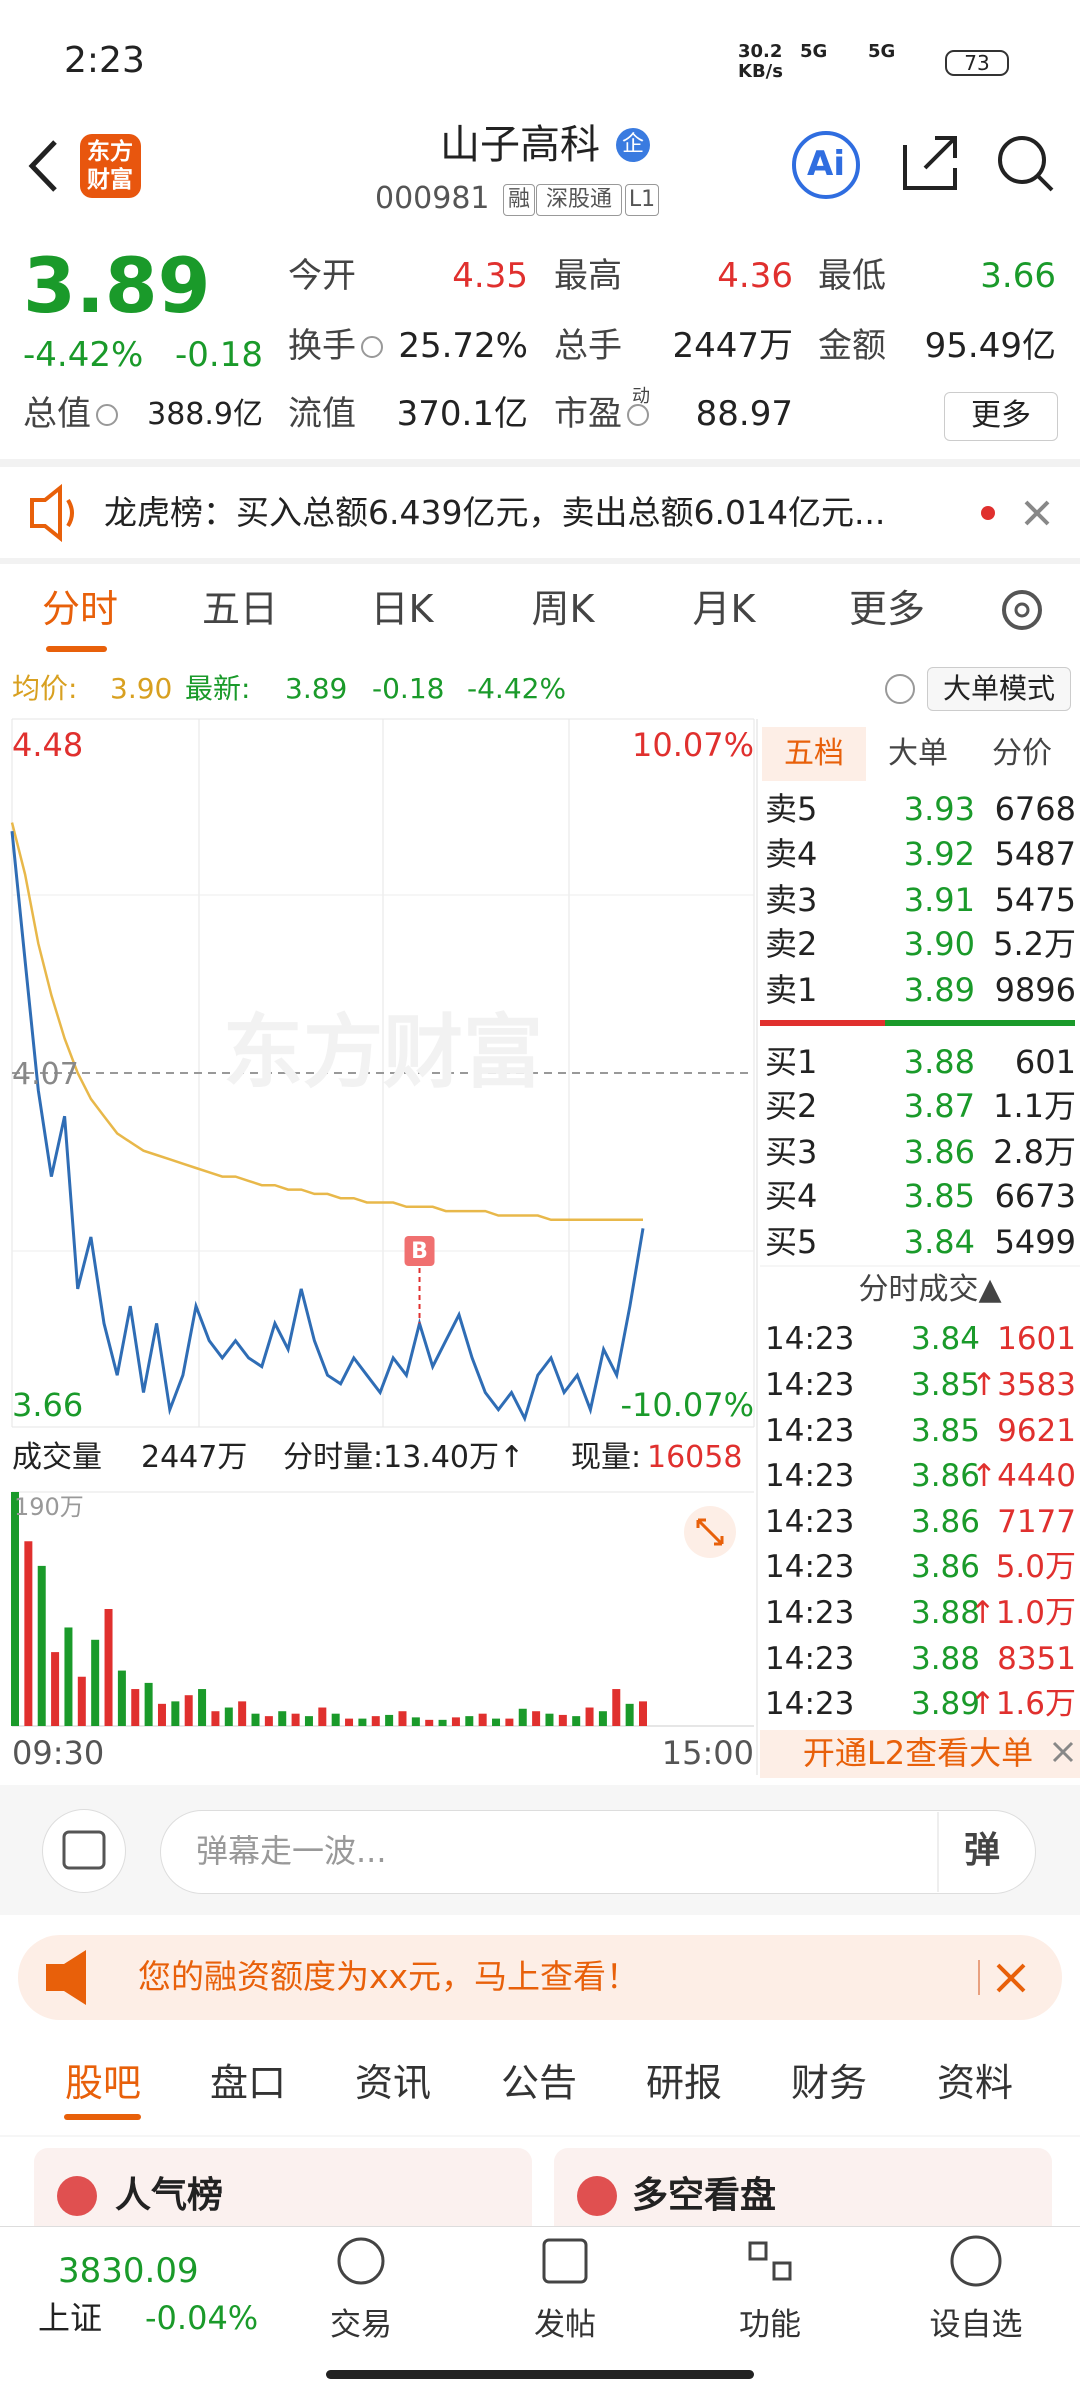  Describe the element at coordinates (814, 52) in the screenshot. I see `signal: 5G` at that location.